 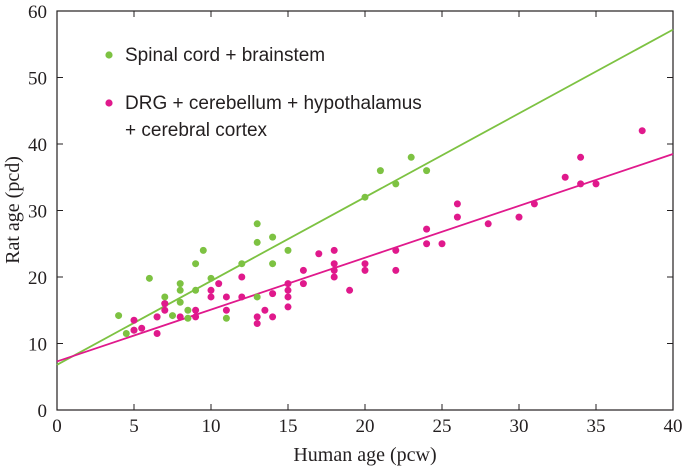 What do you see at coordinates (596, 426) in the screenshot?
I see `x-tick-label-35: 35` at bounding box center [596, 426].